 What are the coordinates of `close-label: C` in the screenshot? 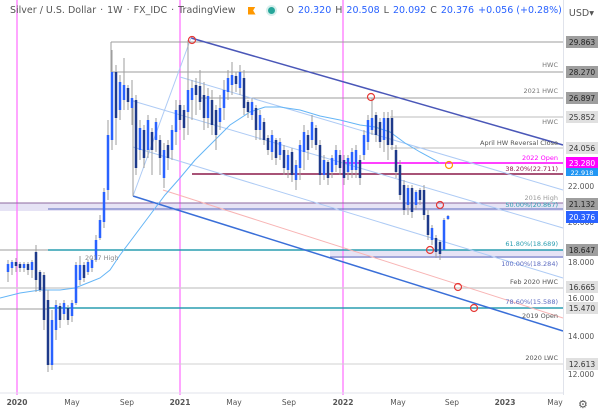 It's located at (433, 10).